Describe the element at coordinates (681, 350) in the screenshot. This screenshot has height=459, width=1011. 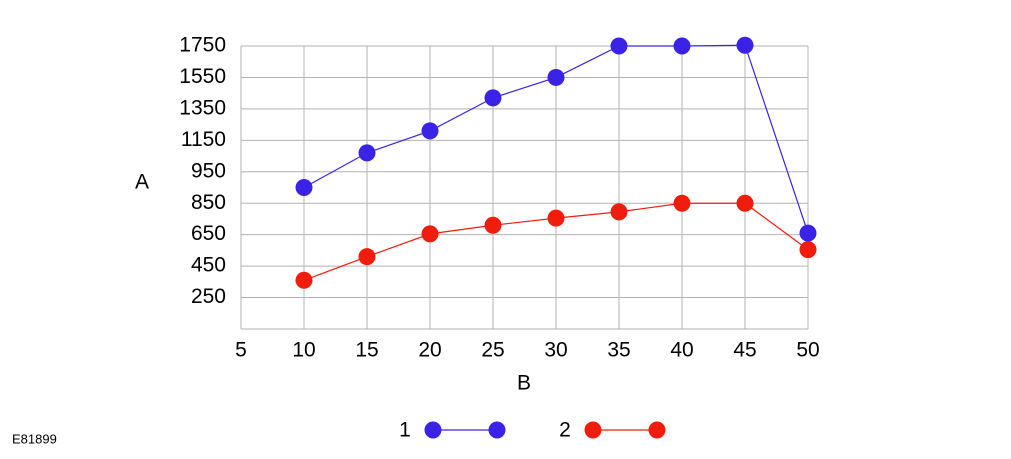
I see `x-tick-label: 40` at that location.